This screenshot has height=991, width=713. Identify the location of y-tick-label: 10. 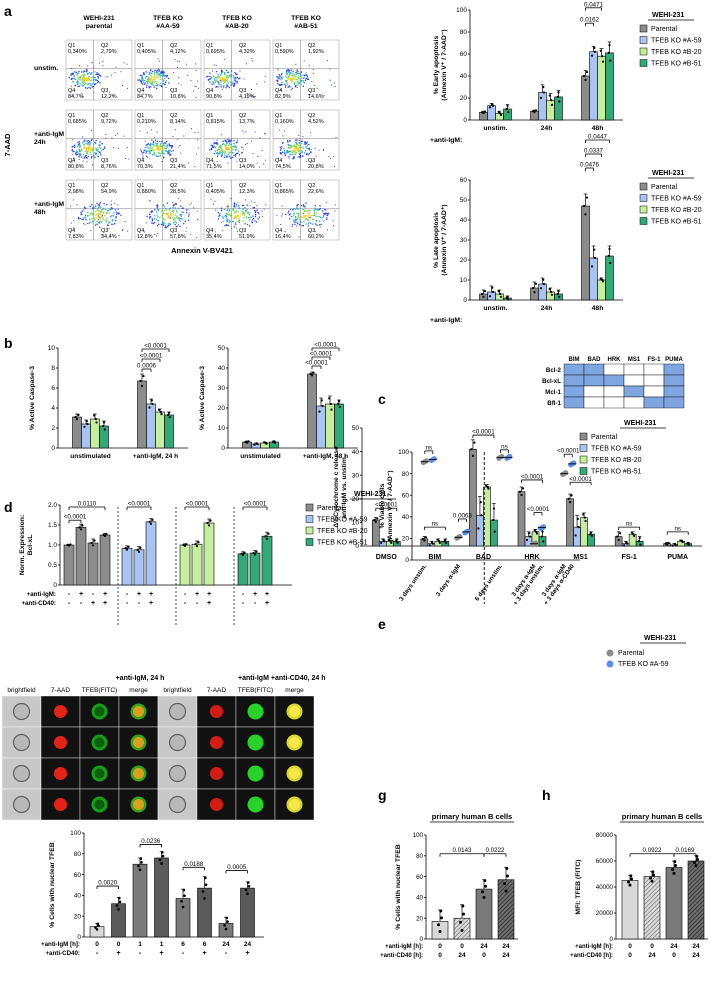
(356, 523).